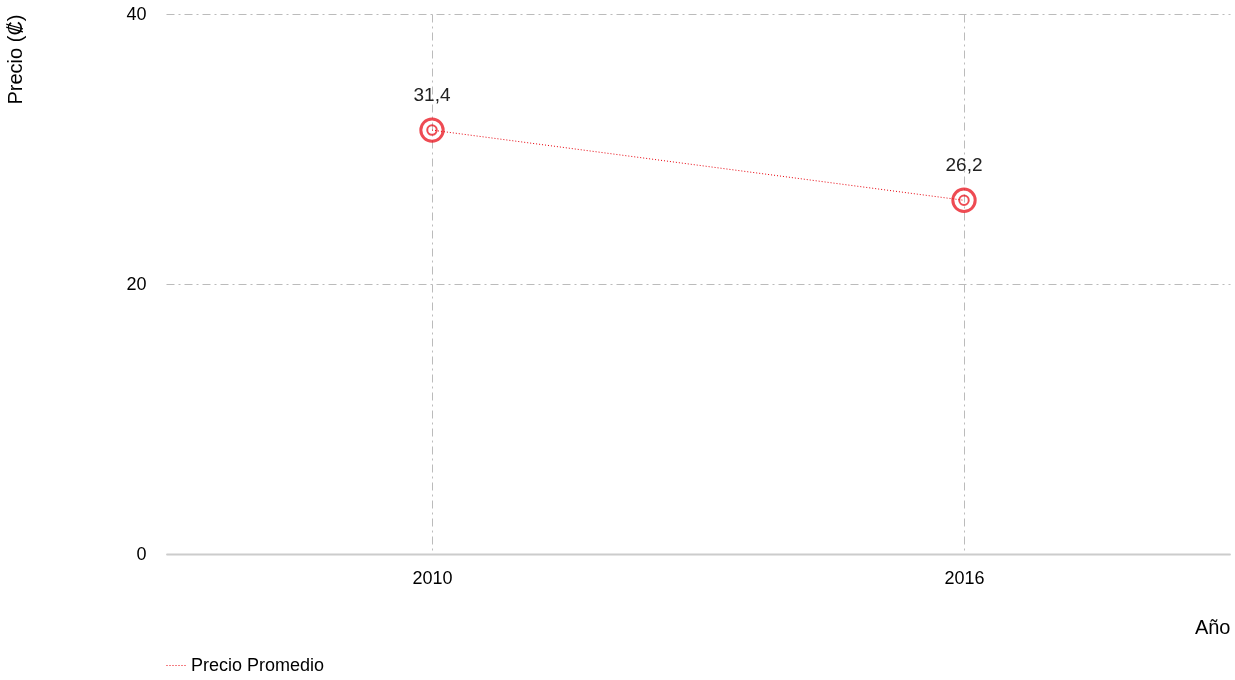 Image resolution: width=1235 pixels, height=680 pixels. Describe the element at coordinates (141, 553) in the screenshot. I see `y-tick-label: 0` at that location.